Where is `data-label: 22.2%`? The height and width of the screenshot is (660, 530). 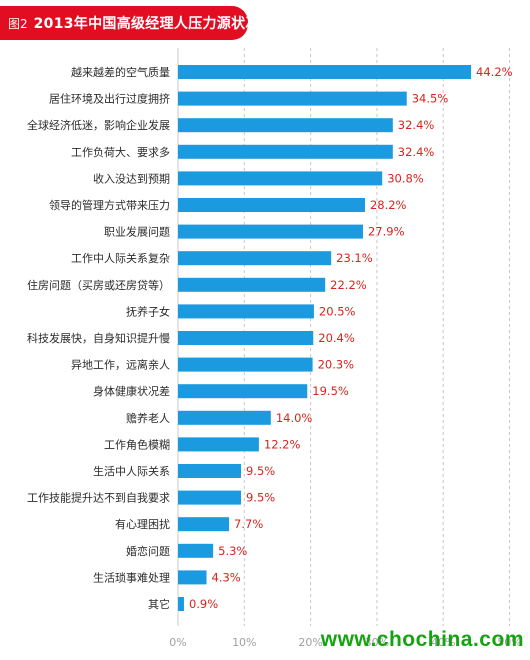
data-label: 22.2% is located at coordinates (348, 285).